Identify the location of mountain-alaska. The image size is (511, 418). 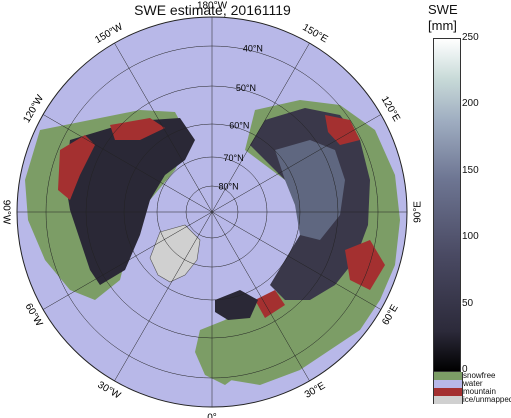
(137, 129).